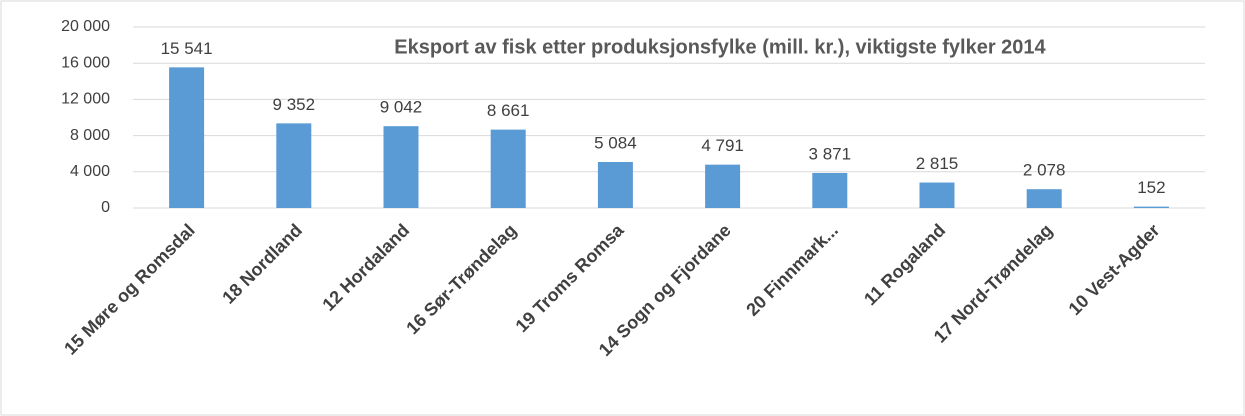 The width and height of the screenshot is (1245, 416). Describe the element at coordinates (722, 145) in the screenshot. I see `data-label: 4 791` at that location.